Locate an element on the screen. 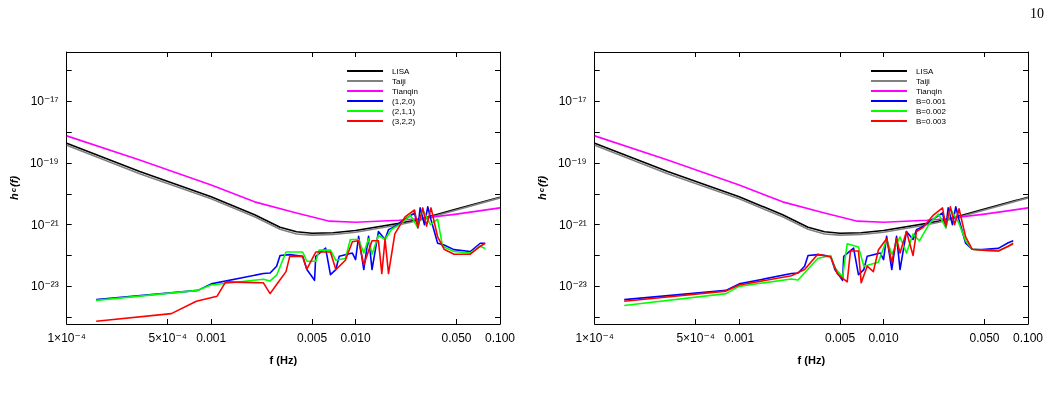 This screenshot has height=399, width=1057. legend-label: B=0.001 is located at coordinates (931, 101).